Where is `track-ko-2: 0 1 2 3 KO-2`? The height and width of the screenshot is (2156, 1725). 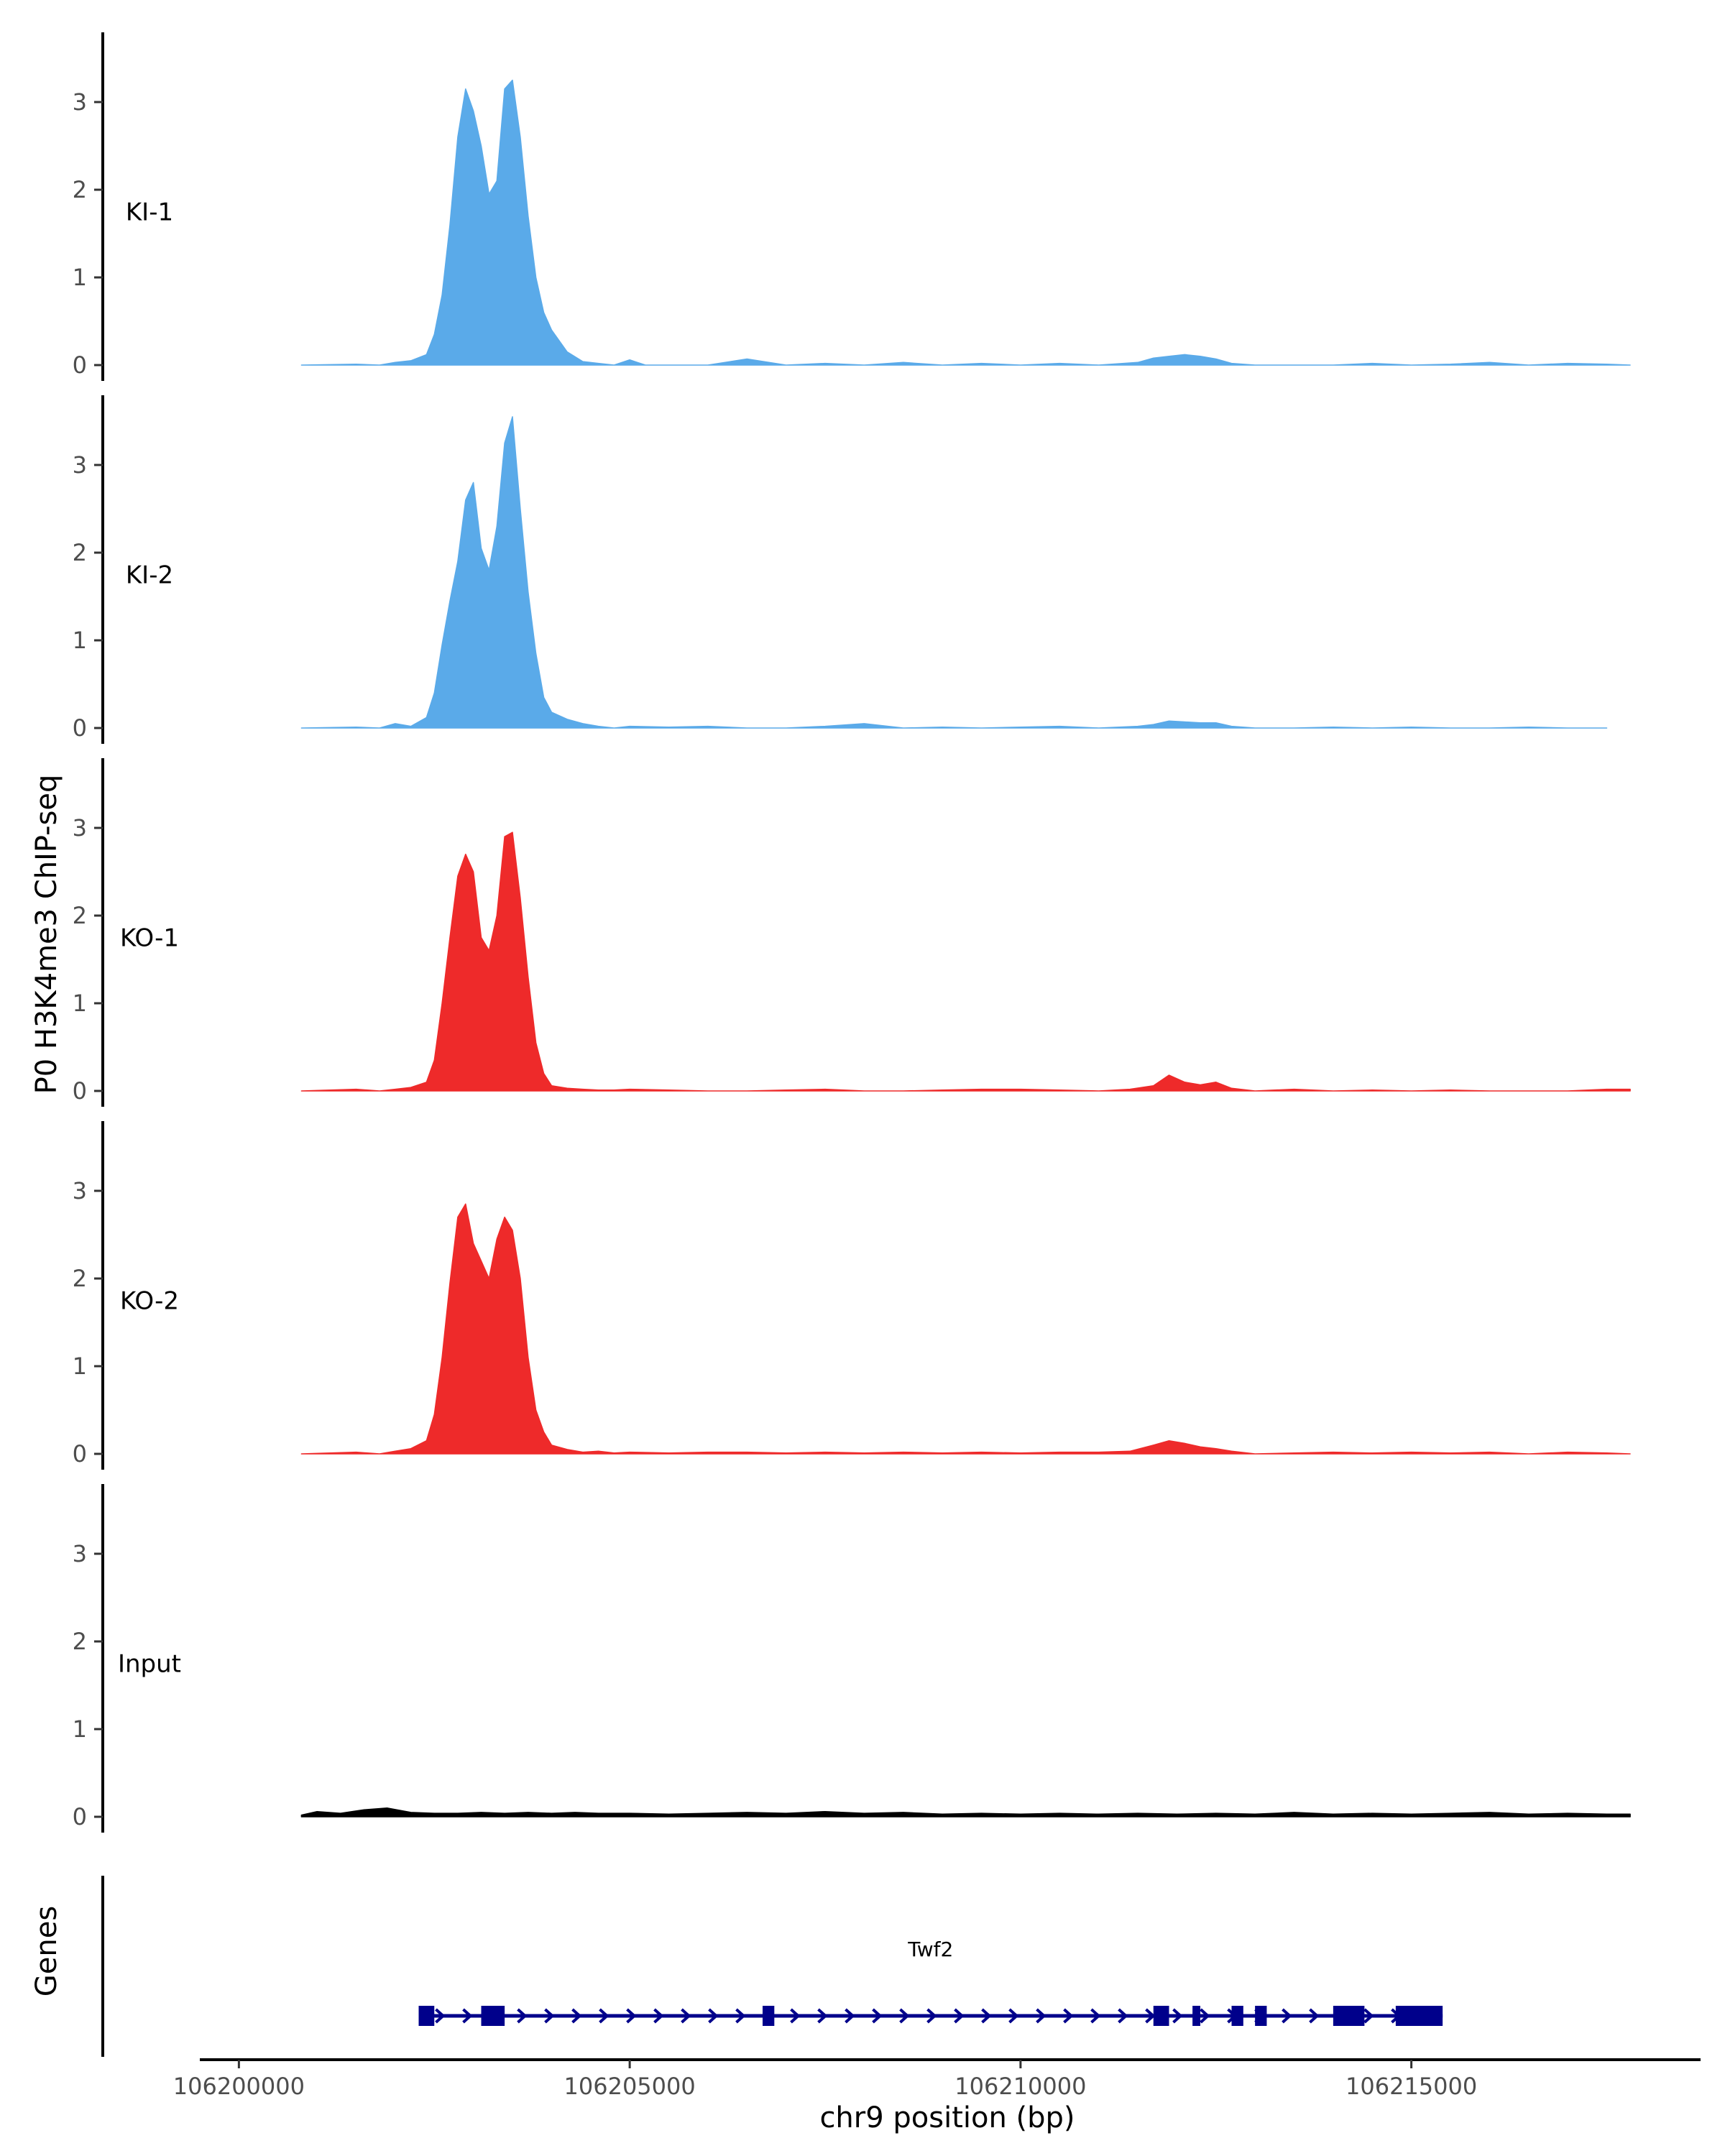
track-ko-2: 0 1 2 3 KO-2 is located at coordinates (852, 1296).